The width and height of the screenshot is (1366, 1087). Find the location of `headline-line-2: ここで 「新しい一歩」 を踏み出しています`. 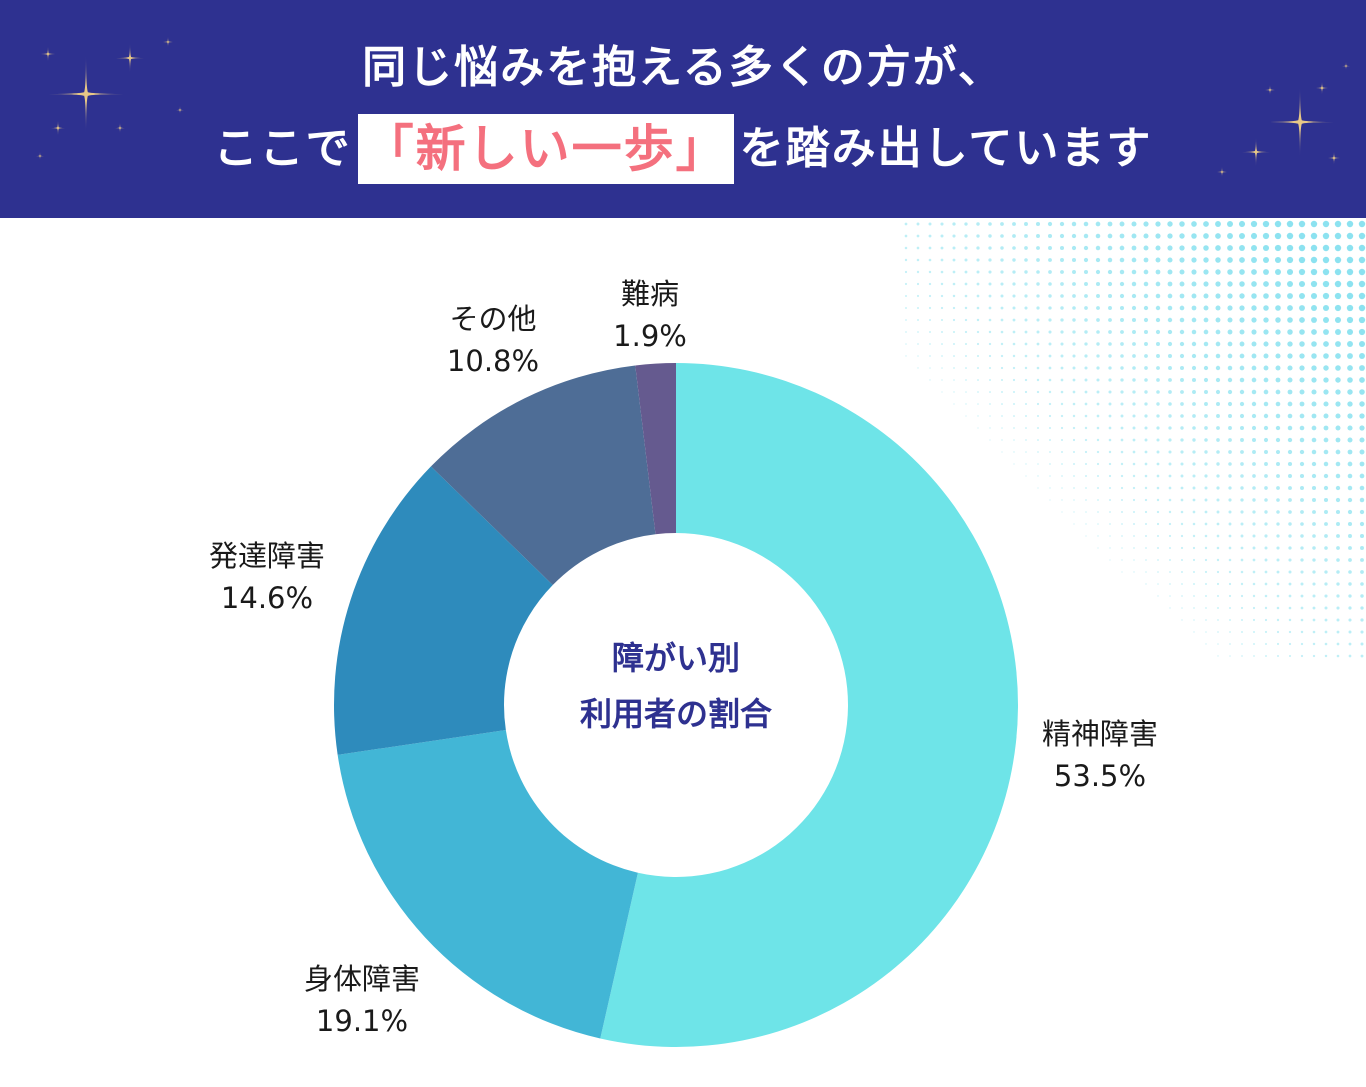

headline-line-2: ここで 「新しい一歩」 を踏み出しています is located at coordinates (683, 149).